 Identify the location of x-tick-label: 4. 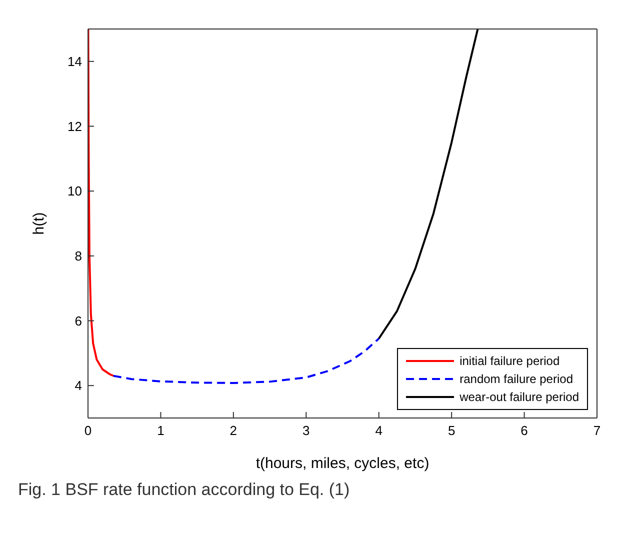
(378, 430).